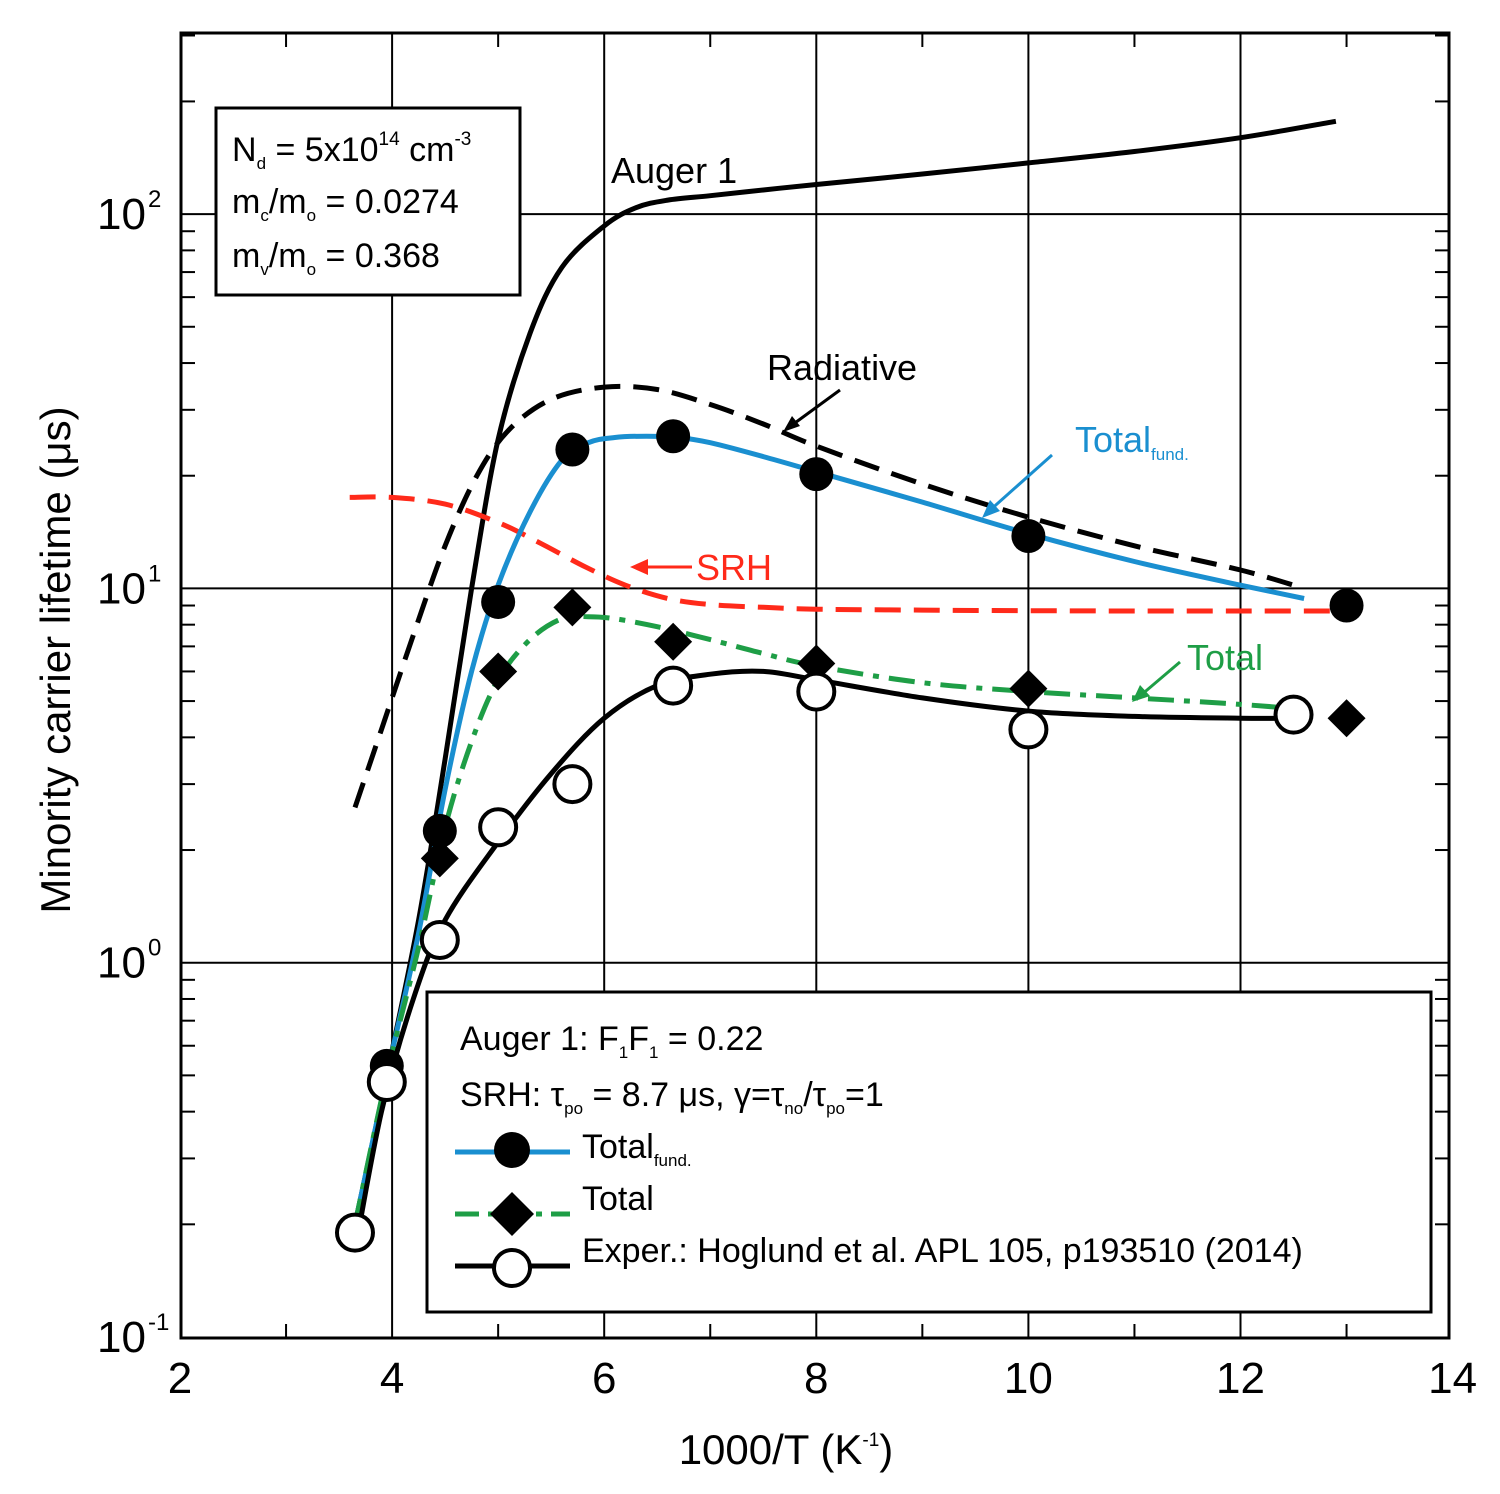 This screenshot has height=1494, width=1500. What do you see at coordinates (55, 659) in the screenshot?
I see `y-axis-title: Minority carrier lifetime (μs)` at bounding box center [55, 659].